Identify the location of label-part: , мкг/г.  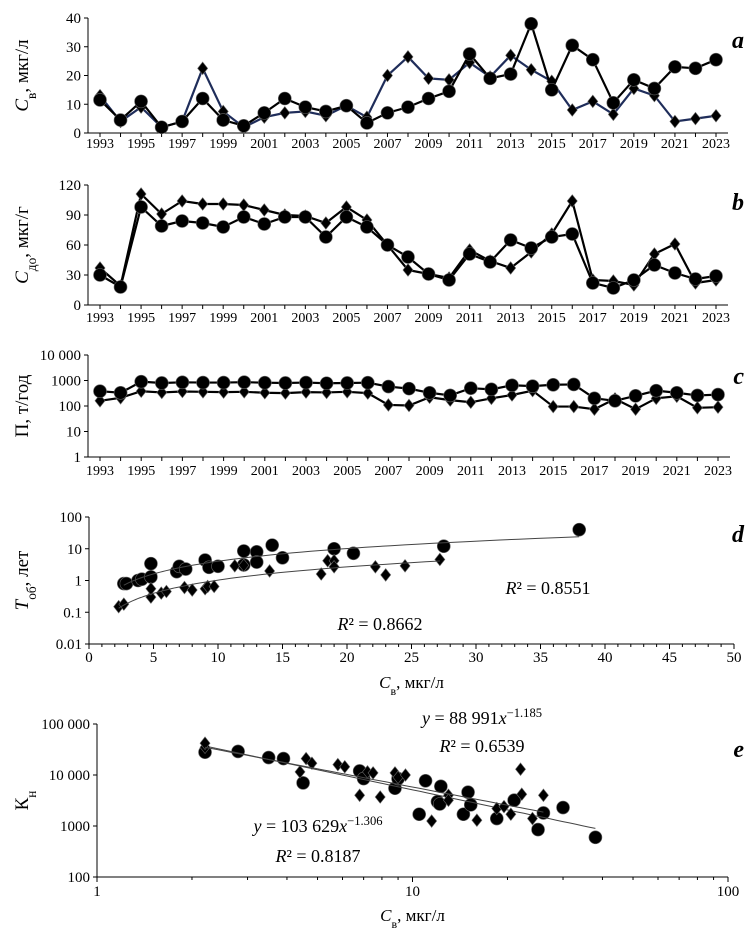
(22, 232).